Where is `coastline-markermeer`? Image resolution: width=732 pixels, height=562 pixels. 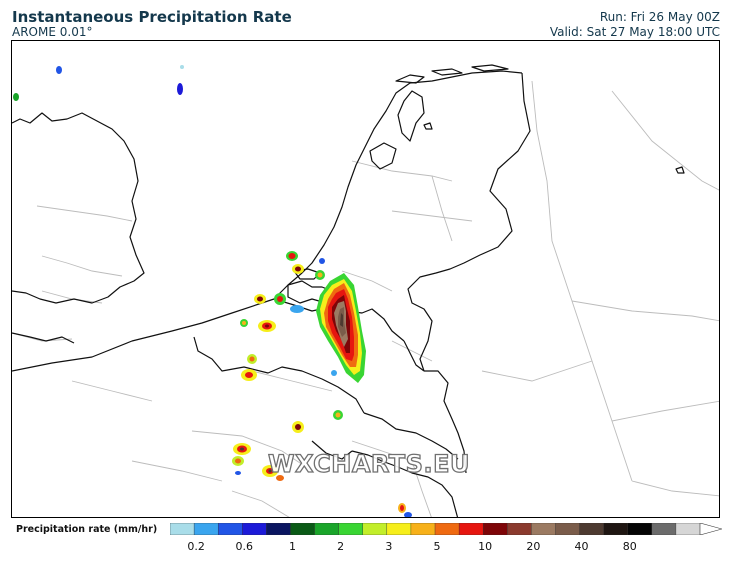 coastline-markermeer is located at coordinates (383, 156).